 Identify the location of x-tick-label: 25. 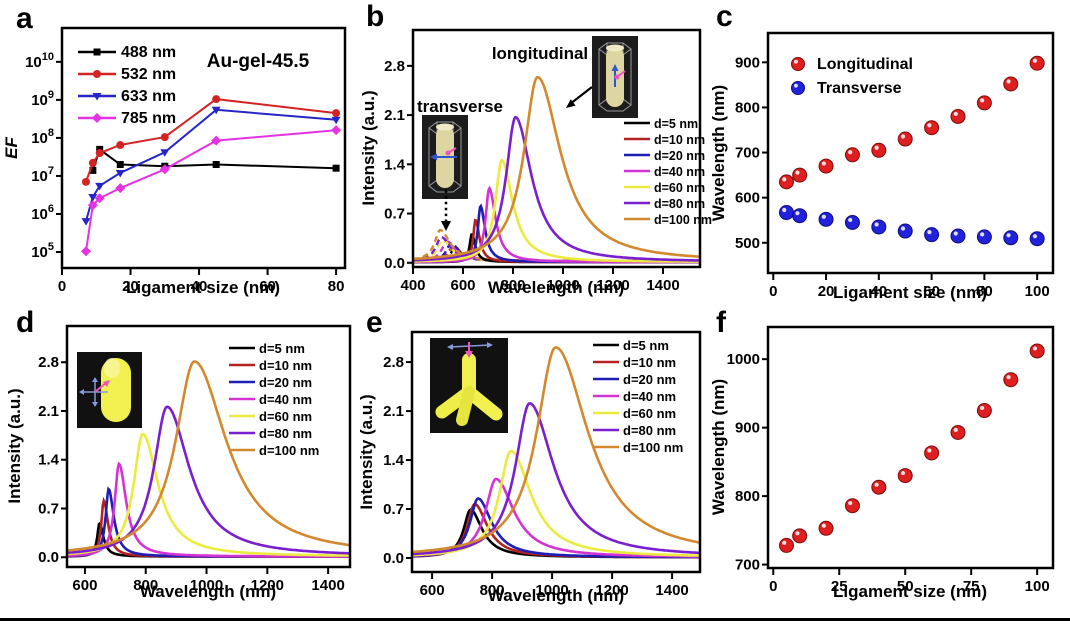
(839, 586).